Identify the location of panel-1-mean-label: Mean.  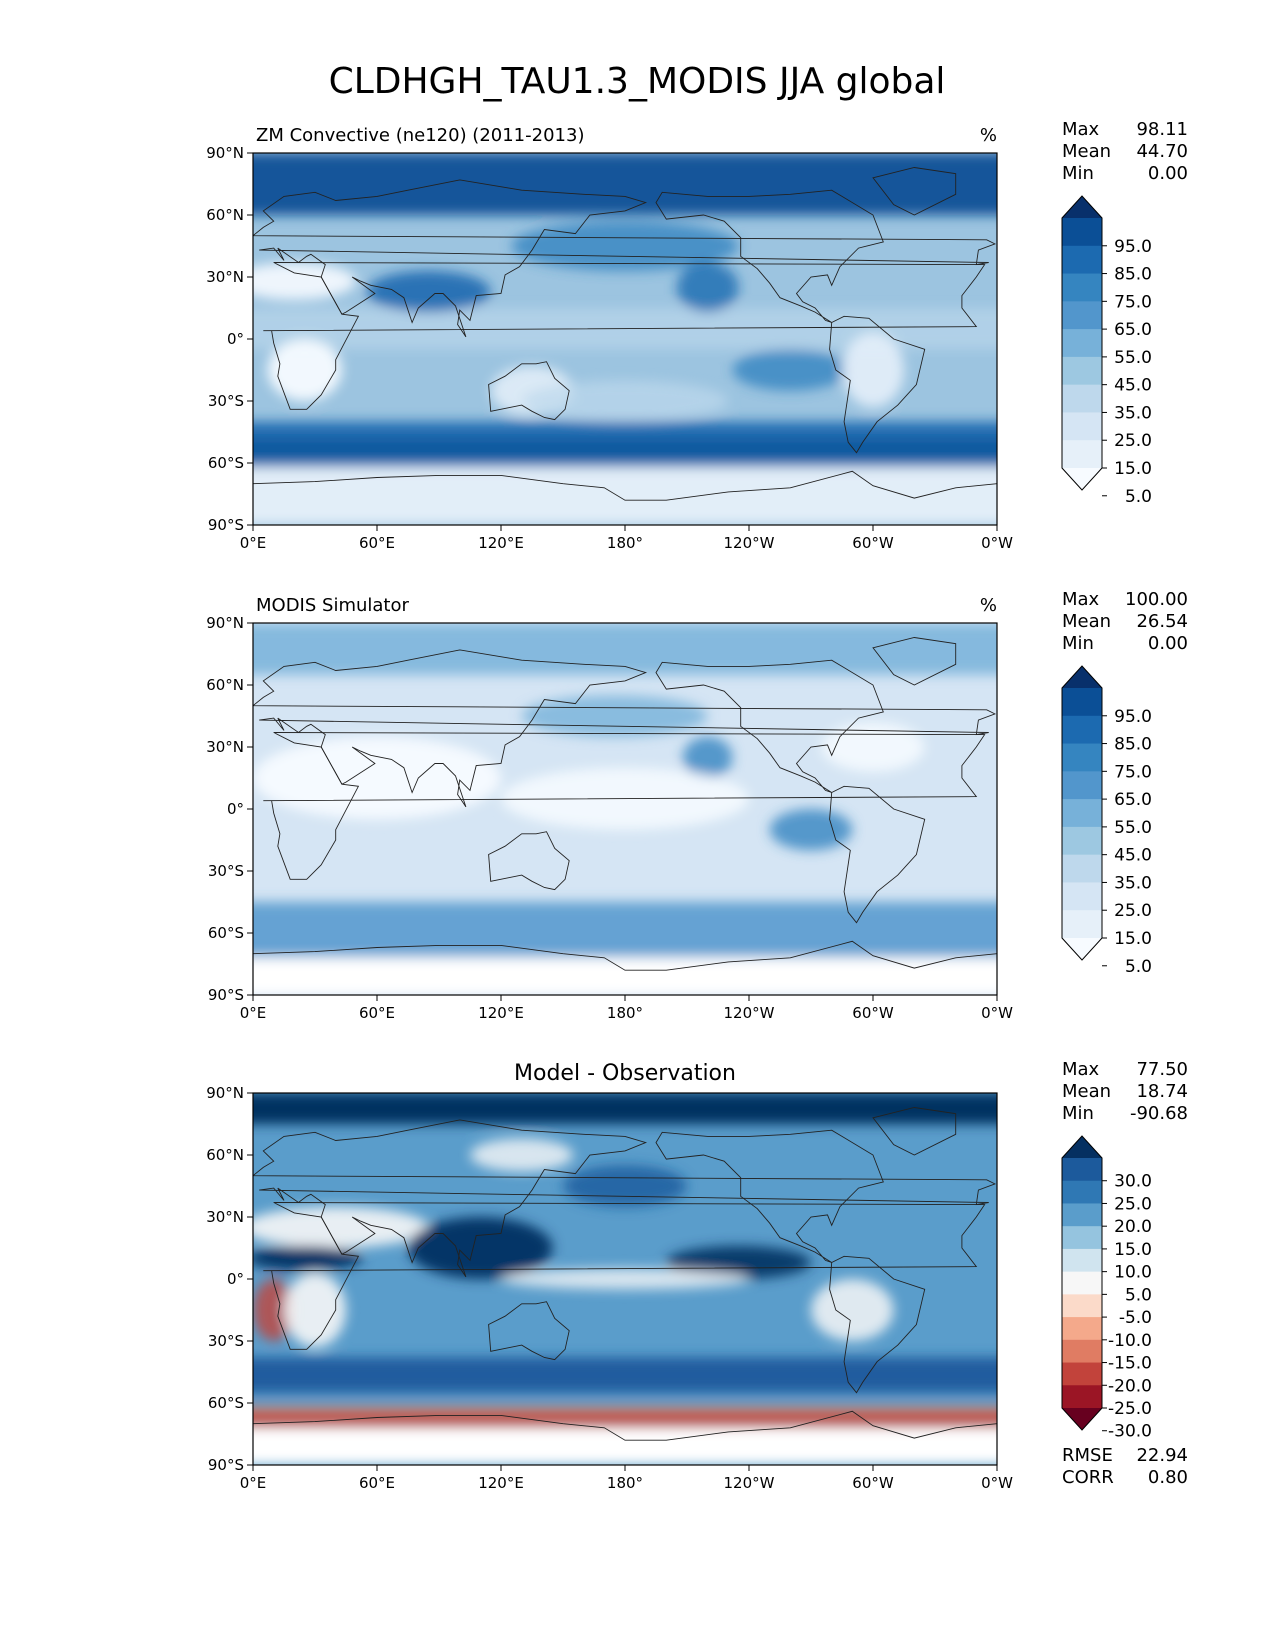
(1086, 151).